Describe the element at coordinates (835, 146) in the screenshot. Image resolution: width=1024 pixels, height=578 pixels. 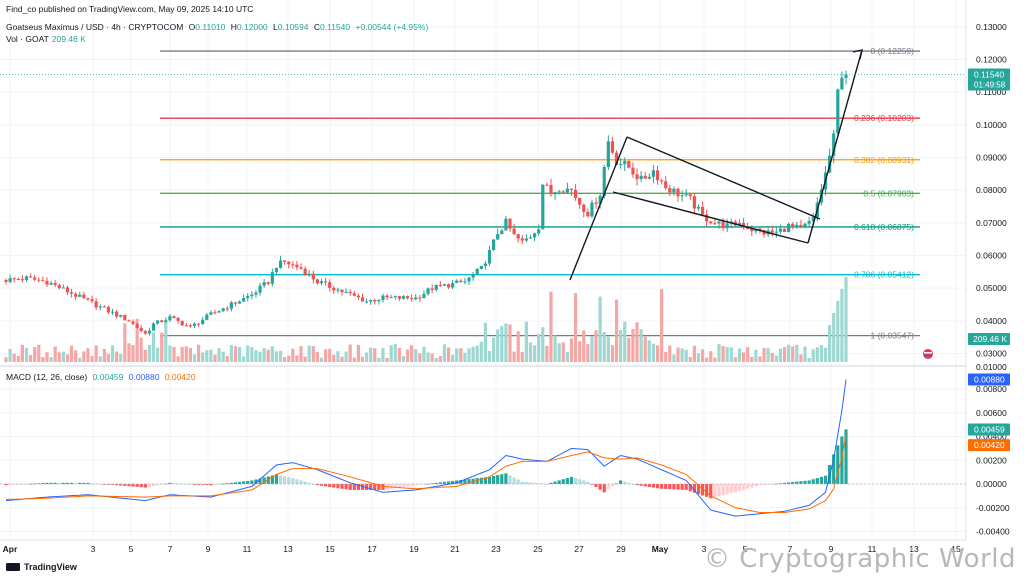
I see `trendline` at that location.